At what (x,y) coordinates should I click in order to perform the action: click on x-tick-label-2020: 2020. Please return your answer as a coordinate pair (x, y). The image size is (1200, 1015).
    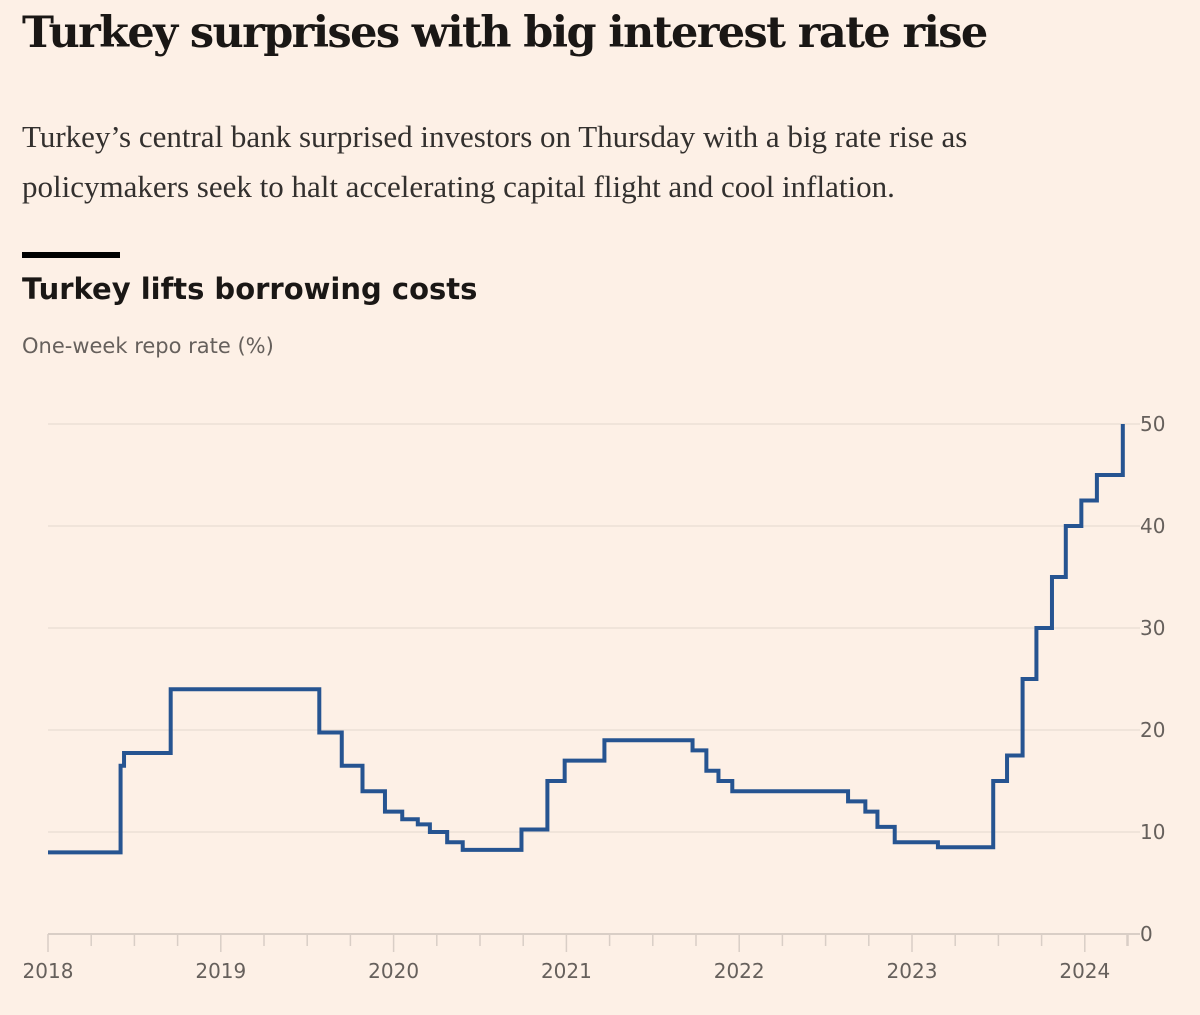
    Looking at the image, I should click on (393, 971).